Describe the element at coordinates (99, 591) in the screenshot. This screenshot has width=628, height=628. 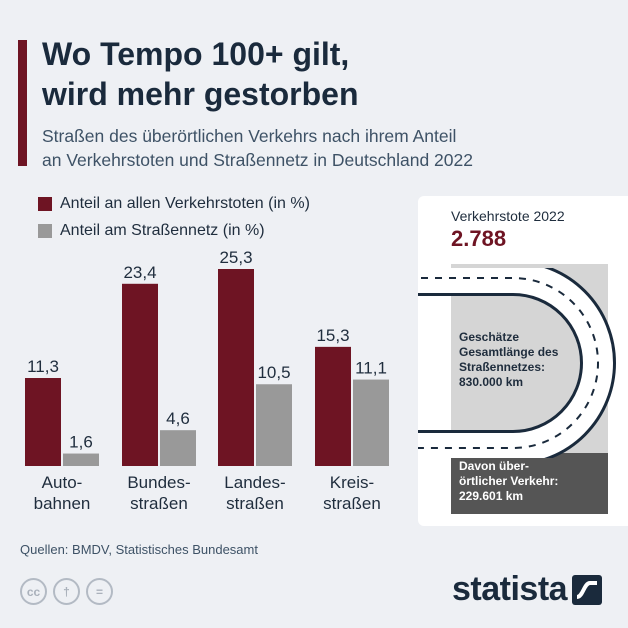
I see `nd-icon: =` at that location.